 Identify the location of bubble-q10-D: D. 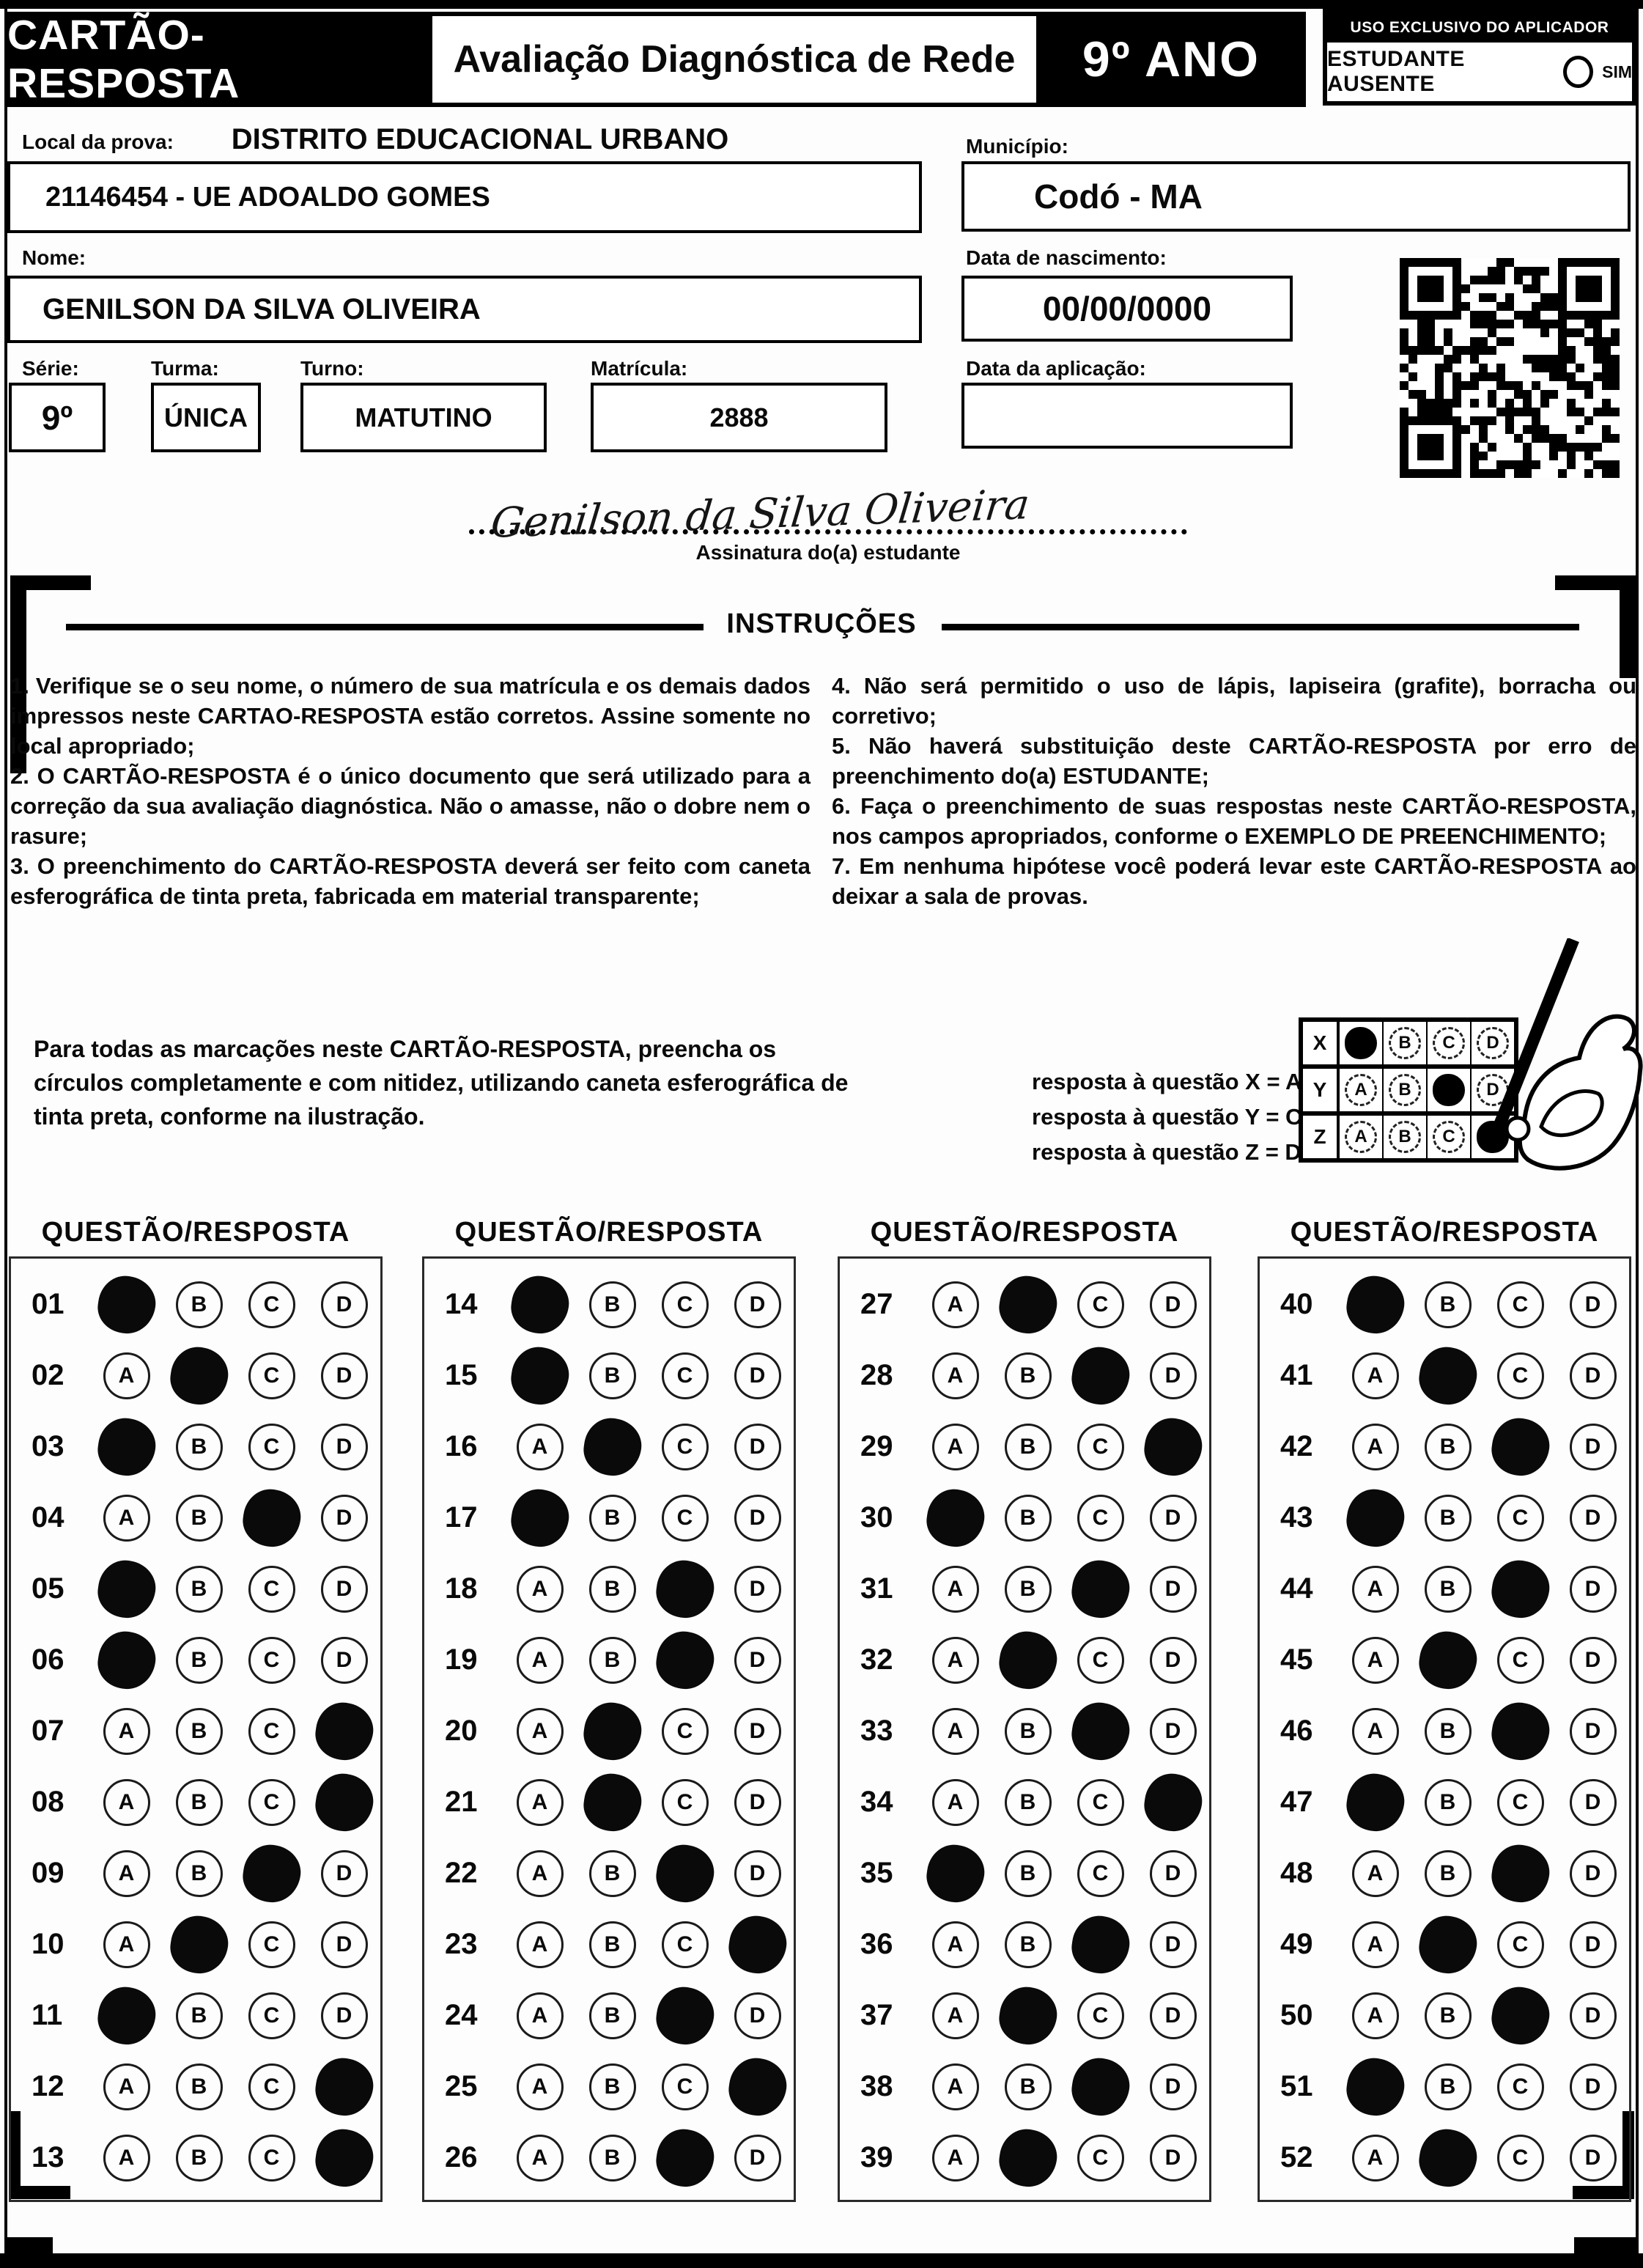
(344, 1944).